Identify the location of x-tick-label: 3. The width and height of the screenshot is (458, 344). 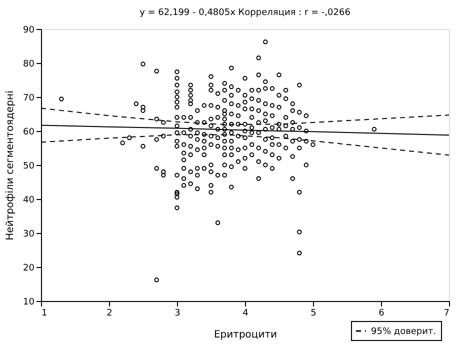
(177, 313).